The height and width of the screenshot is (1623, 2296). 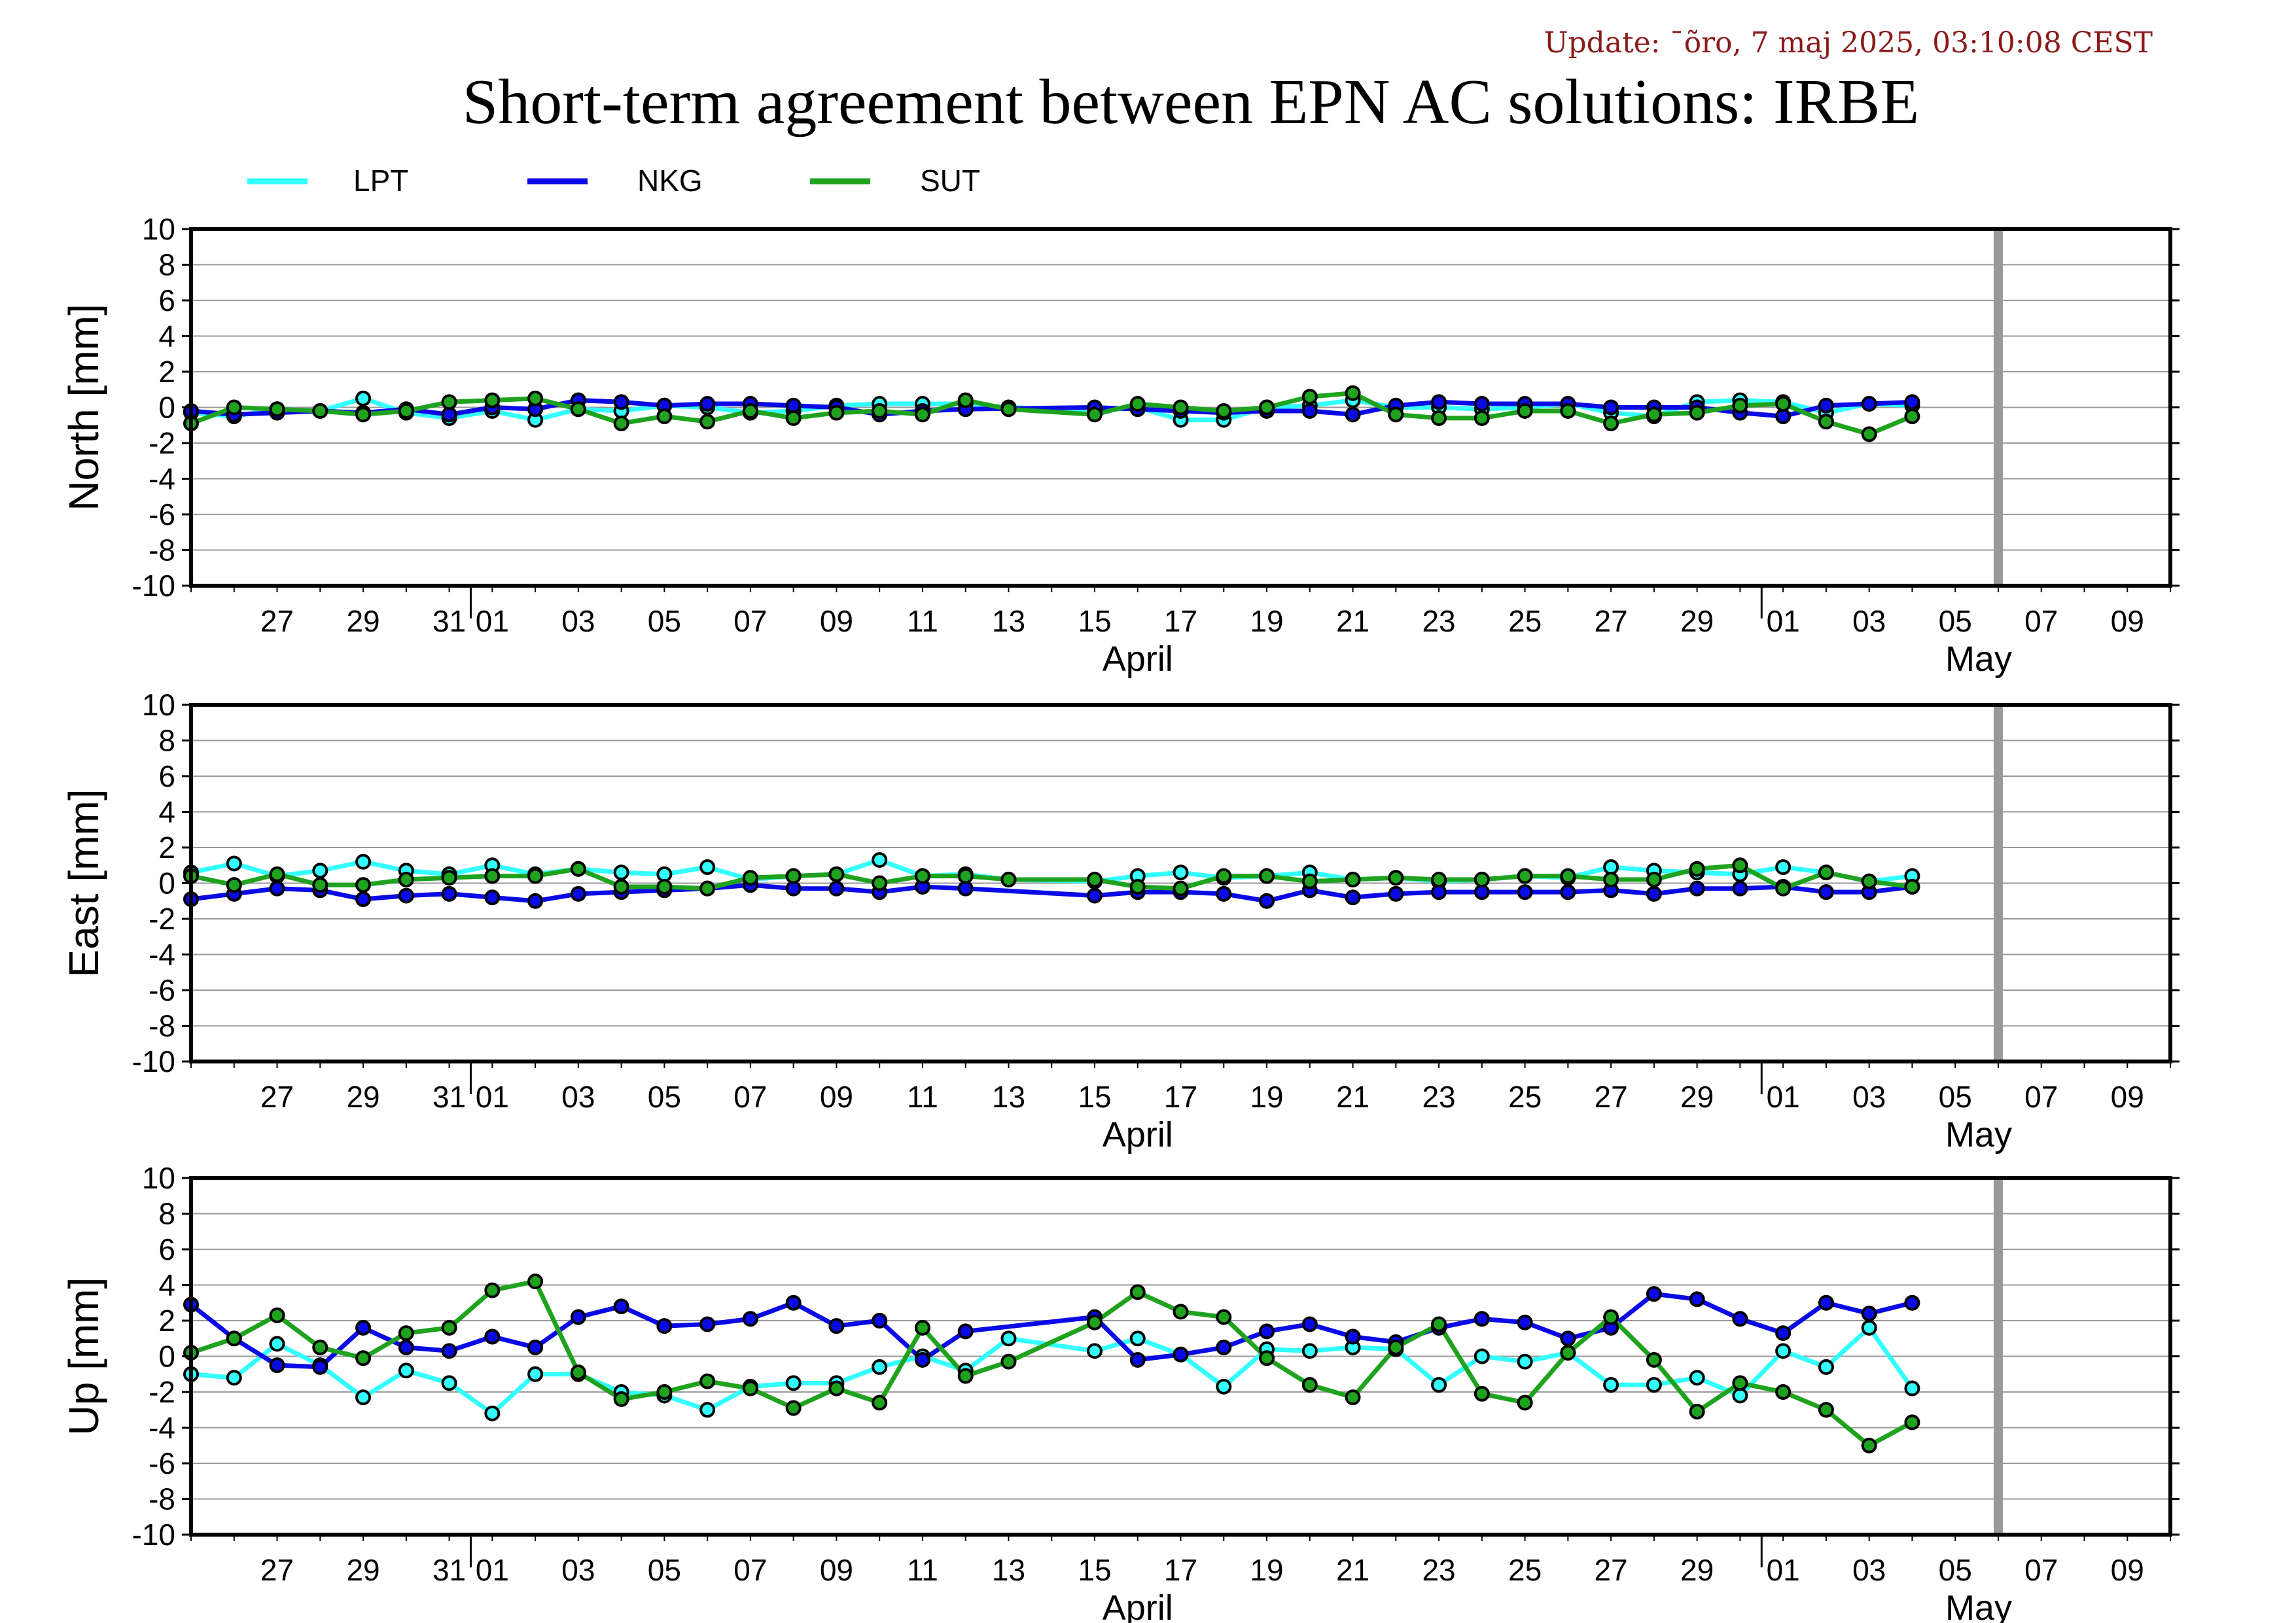 I want to click on x-tick-label: 17, so click(x=1180, y=1097).